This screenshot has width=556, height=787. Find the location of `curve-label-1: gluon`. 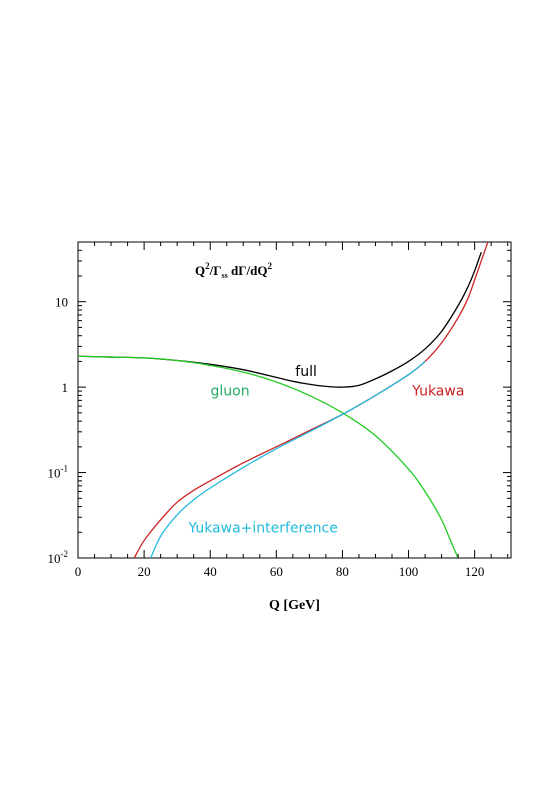

curve-label-1: gluon is located at coordinates (229, 391).